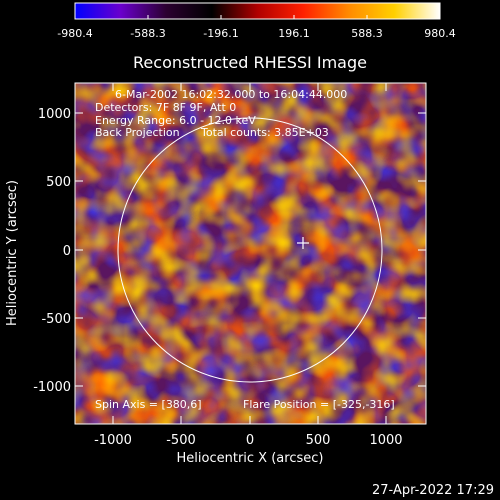 The height and width of the screenshot is (500, 500). I want to click on colorbar, so click(257, 11).